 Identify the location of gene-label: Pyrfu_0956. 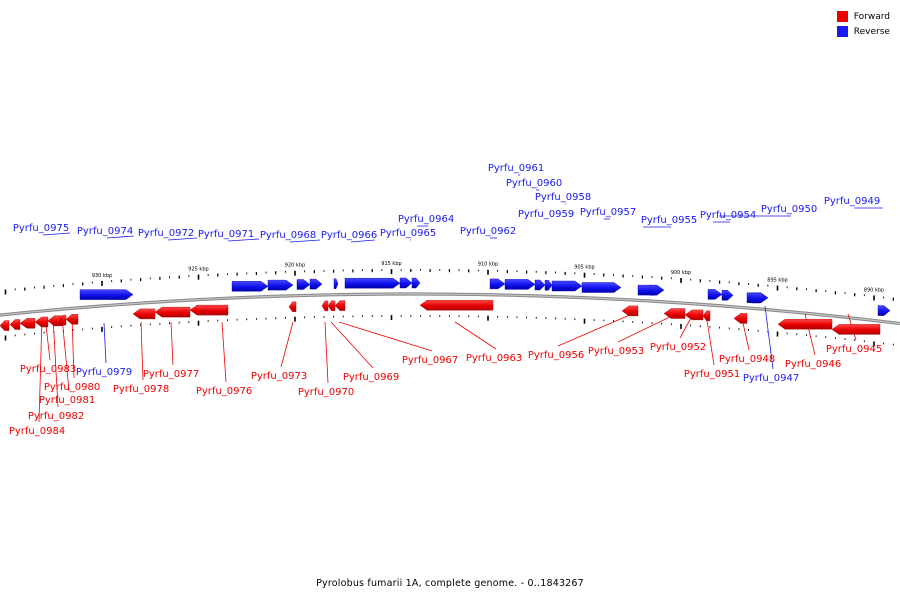
(556, 355).